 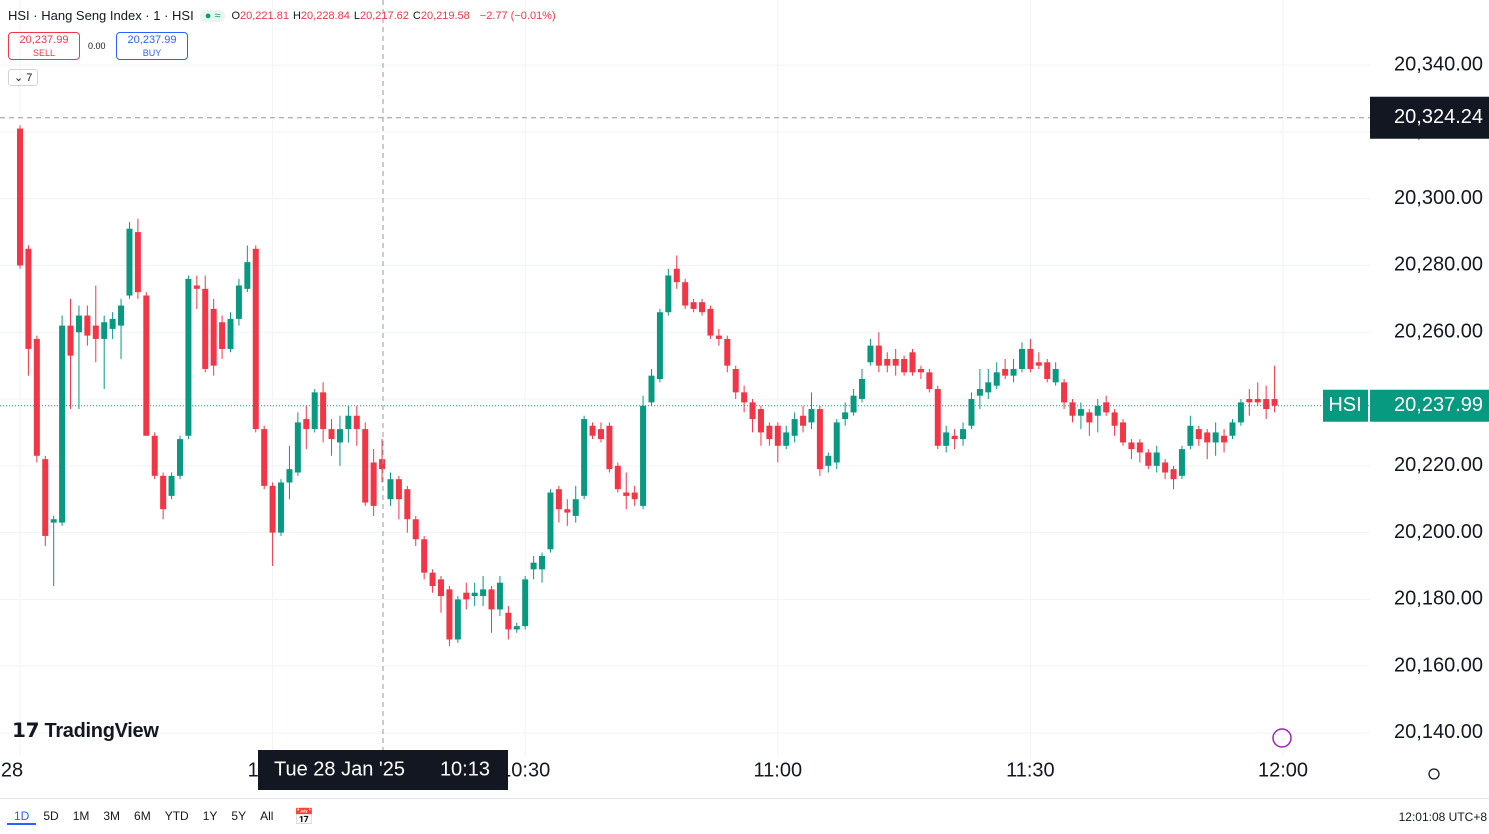 What do you see at coordinates (12, 770) in the screenshot?
I see `x-tick-label: 28` at bounding box center [12, 770].